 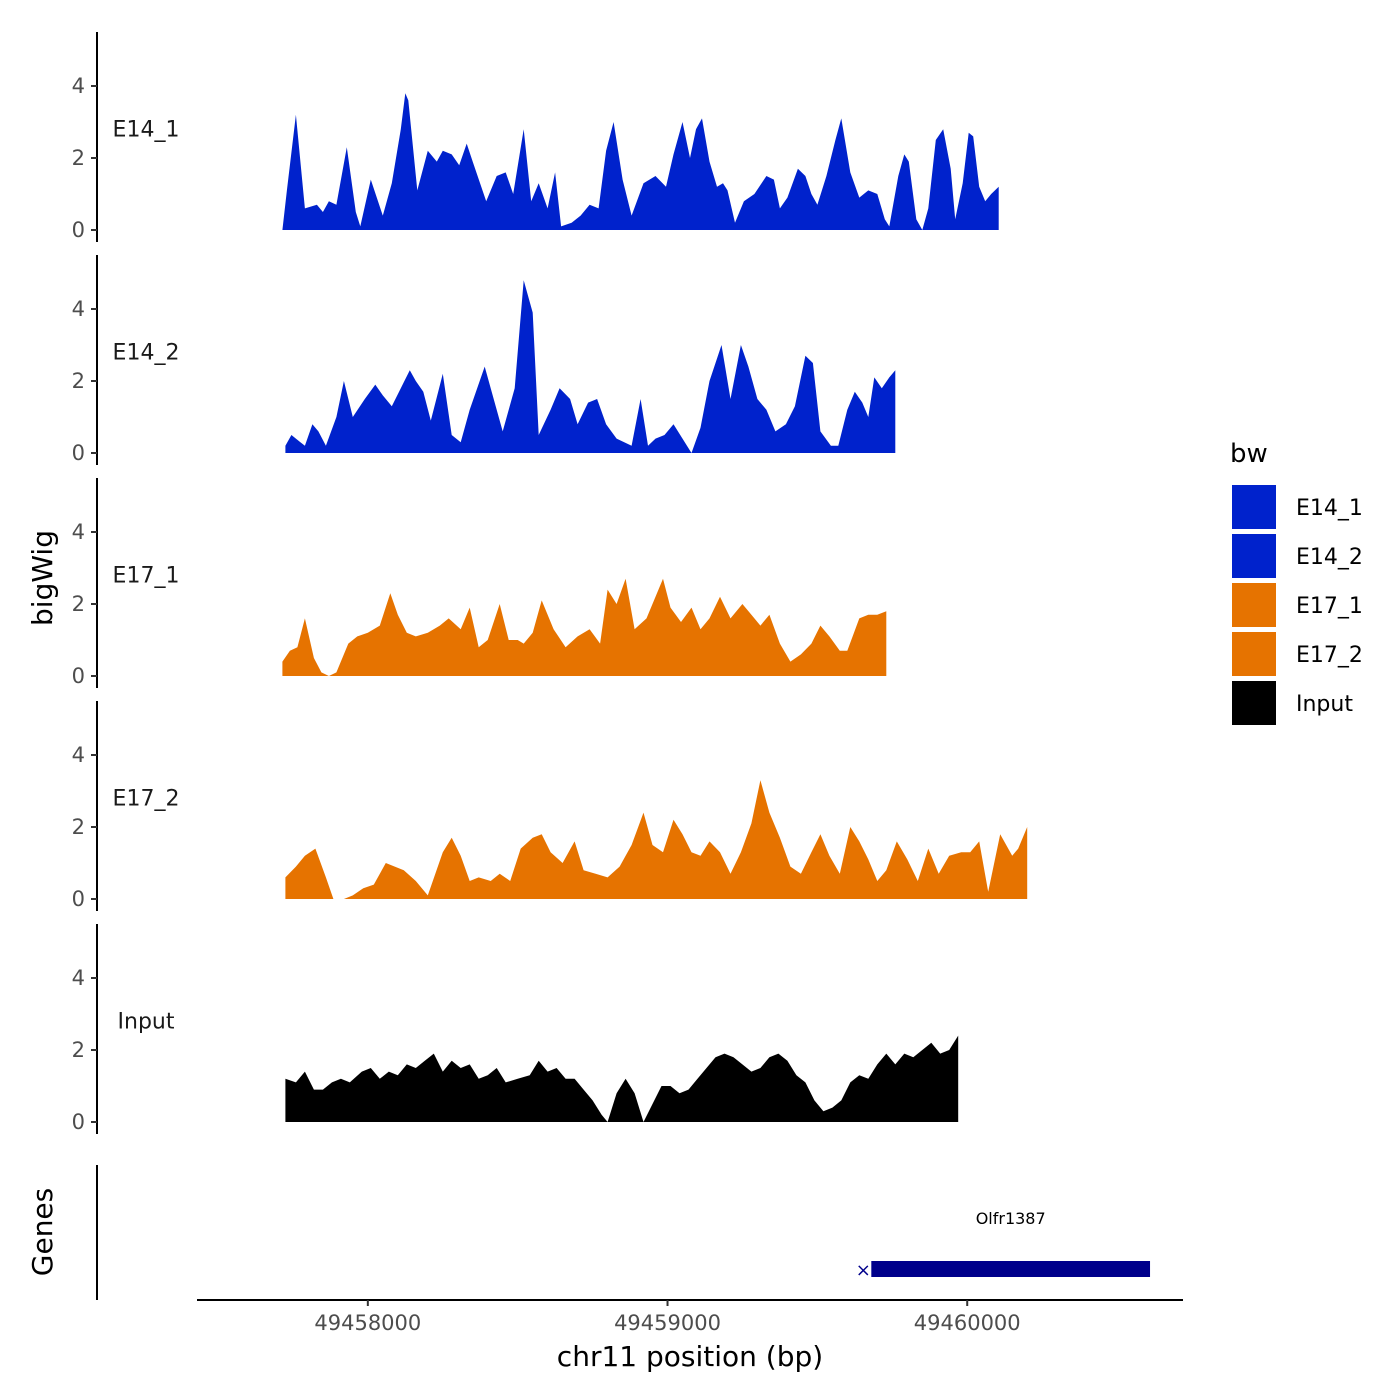 What do you see at coordinates (42, 1232) in the screenshot?
I see `genes-track-label: Genes` at bounding box center [42, 1232].